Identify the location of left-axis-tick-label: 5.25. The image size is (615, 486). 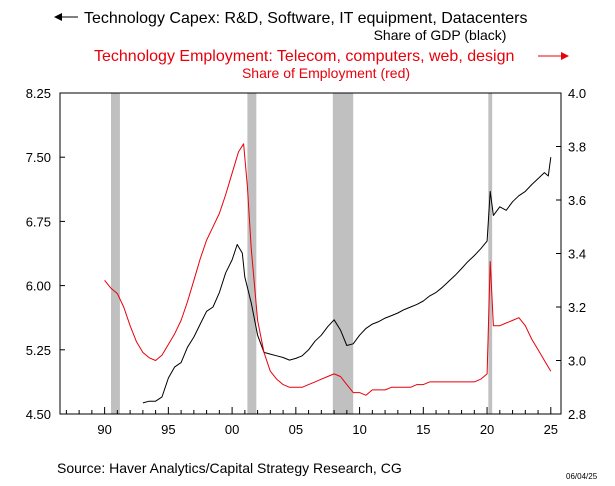
(38, 350).